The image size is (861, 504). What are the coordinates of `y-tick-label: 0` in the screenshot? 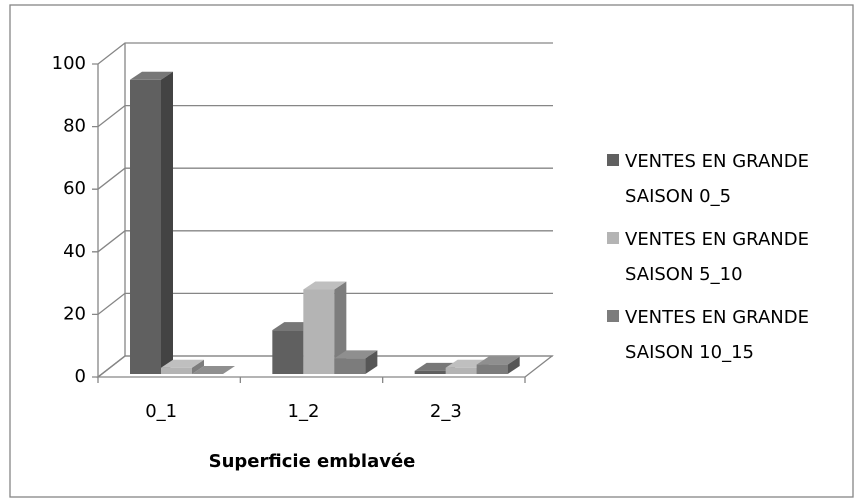 It's located at (80, 376).